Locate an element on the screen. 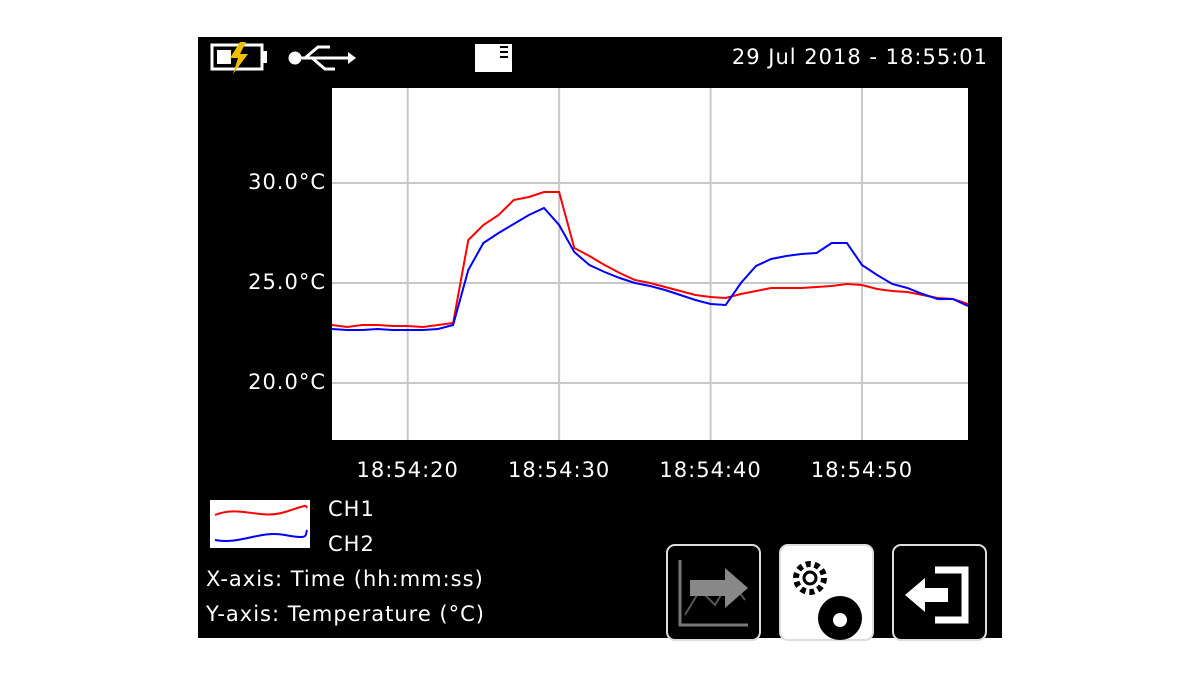 The height and width of the screenshot is (675, 1200). settings-button is located at coordinates (826, 592).